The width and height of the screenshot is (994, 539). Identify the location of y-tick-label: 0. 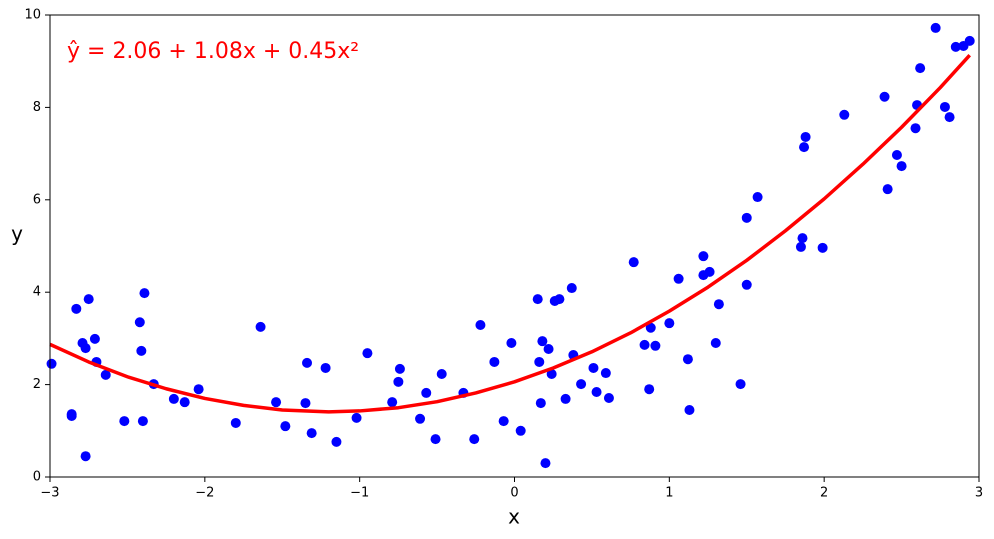
(37, 477).